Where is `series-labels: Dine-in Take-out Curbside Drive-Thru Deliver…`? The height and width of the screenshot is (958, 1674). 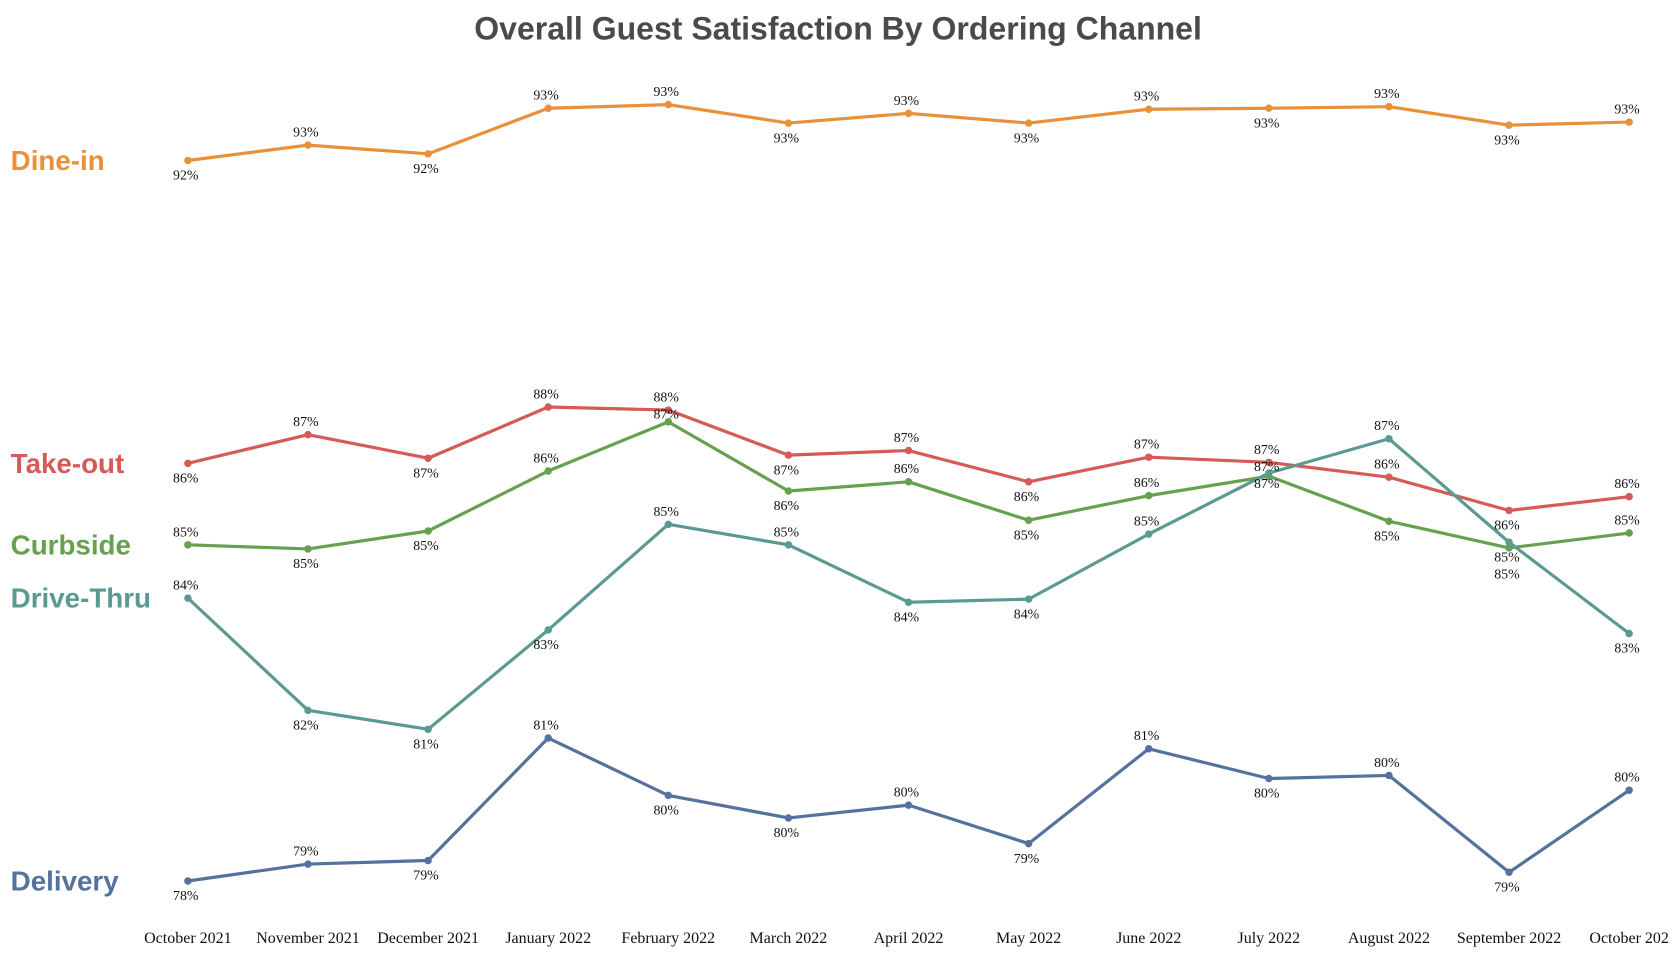 series-labels: Dine-in Take-out Curbside Drive-Thru Deliver… is located at coordinates (81, 521).